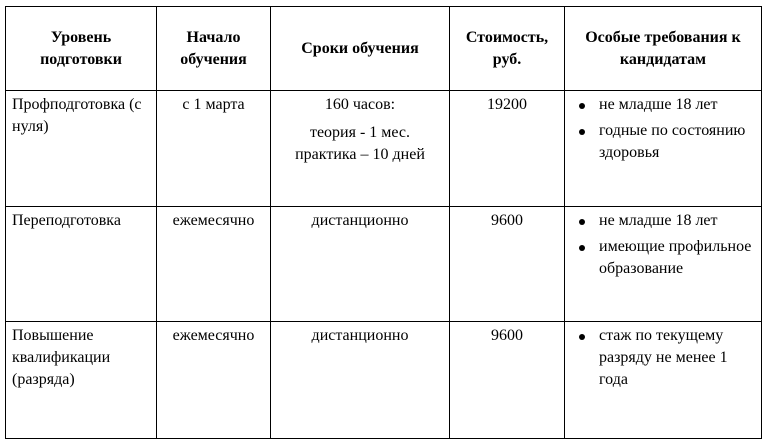 Image resolution: width=766 pixels, height=439 pixels. Describe the element at coordinates (213, 48) in the screenshot. I see `header-start: Начало обучения` at that location.